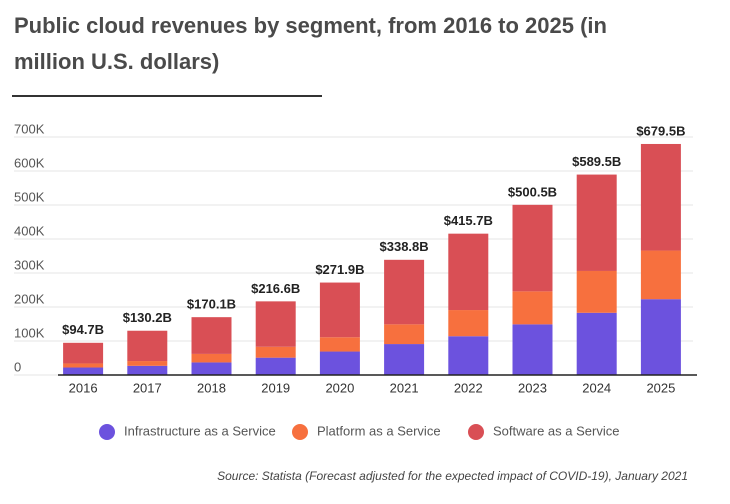 The height and width of the screenshot is (504, 730). I want to click on legend-label: Infrastructure as a Service, so click(200, 430).